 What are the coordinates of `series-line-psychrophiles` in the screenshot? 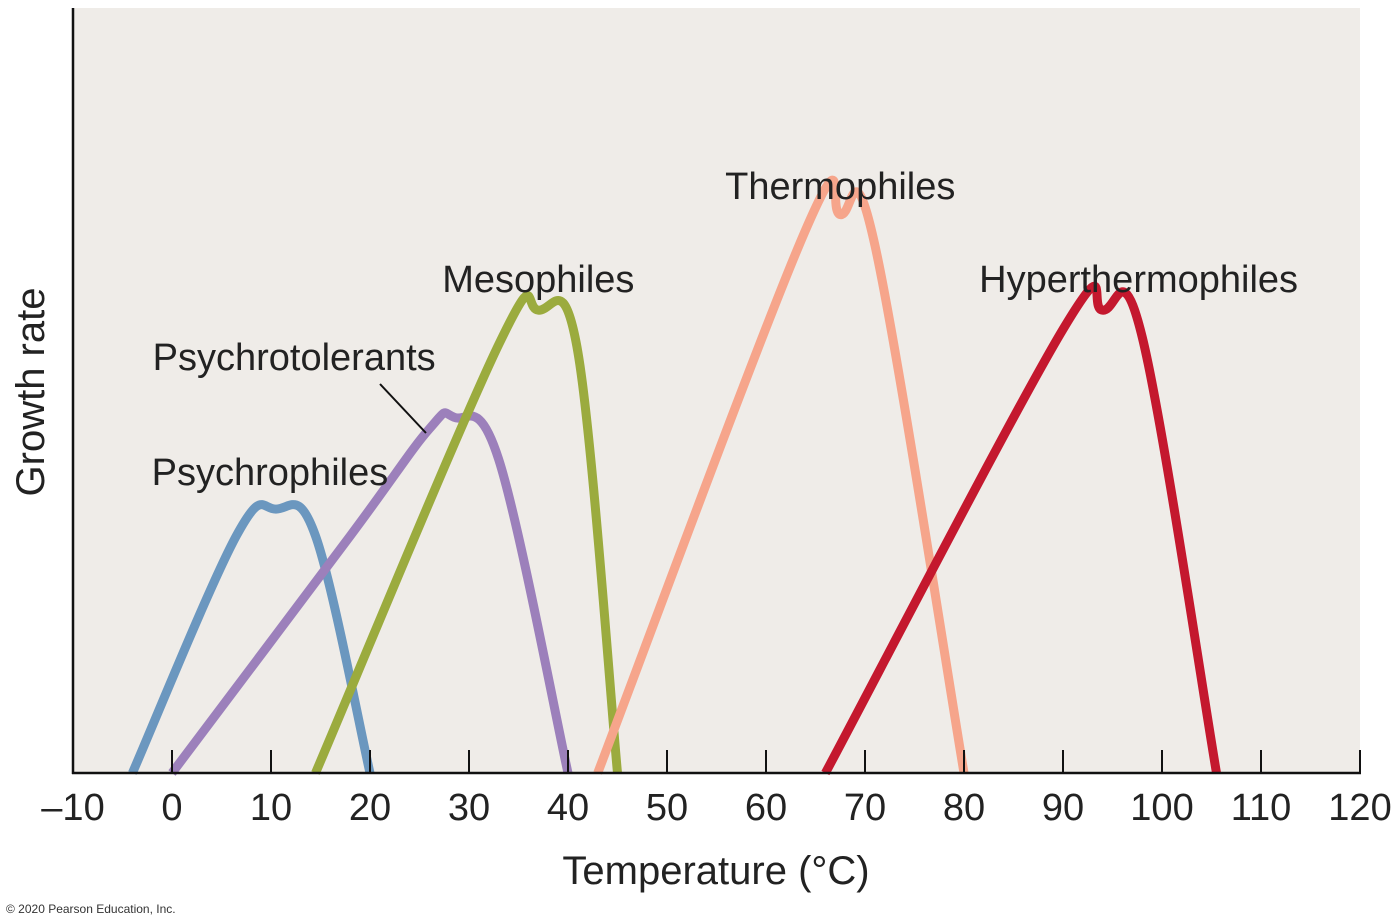 It's located at (251, 637).